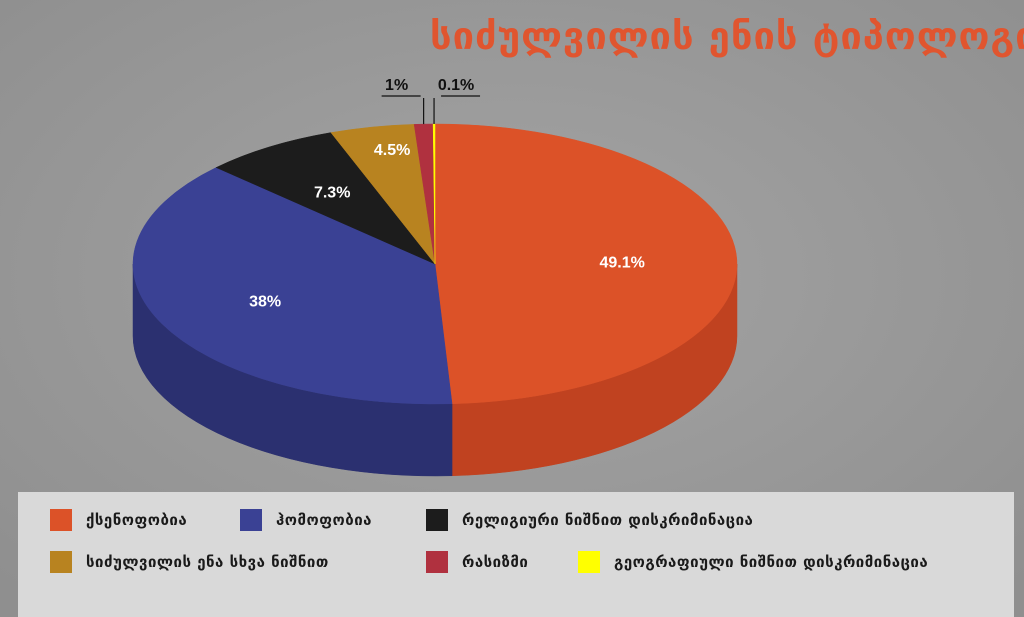 The height and width of the screenshot is (617, 1024). I want to click on data-label-slice-4: 1%, so click(396, 85).